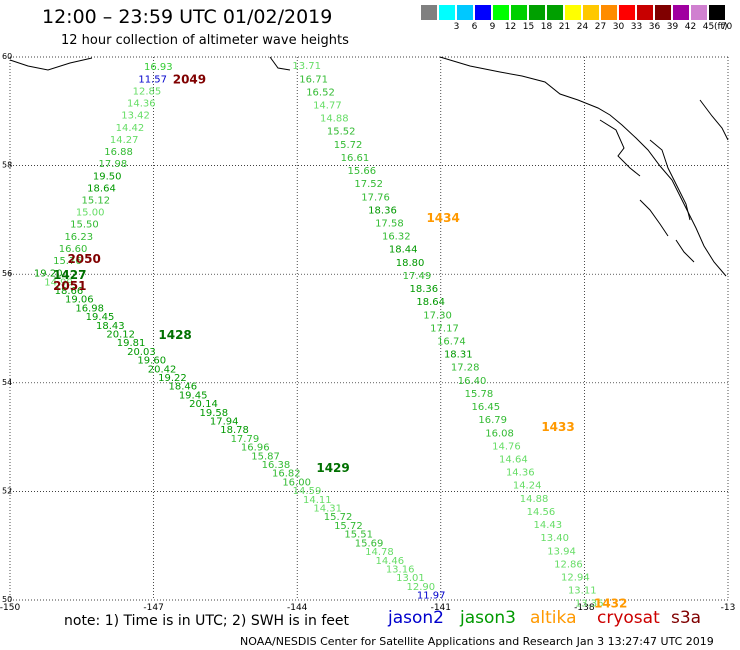 The image size is (740, 650). Describe the element at coordinates (708, 27) in the screenshot. I see `scale-label: 45` at that location.